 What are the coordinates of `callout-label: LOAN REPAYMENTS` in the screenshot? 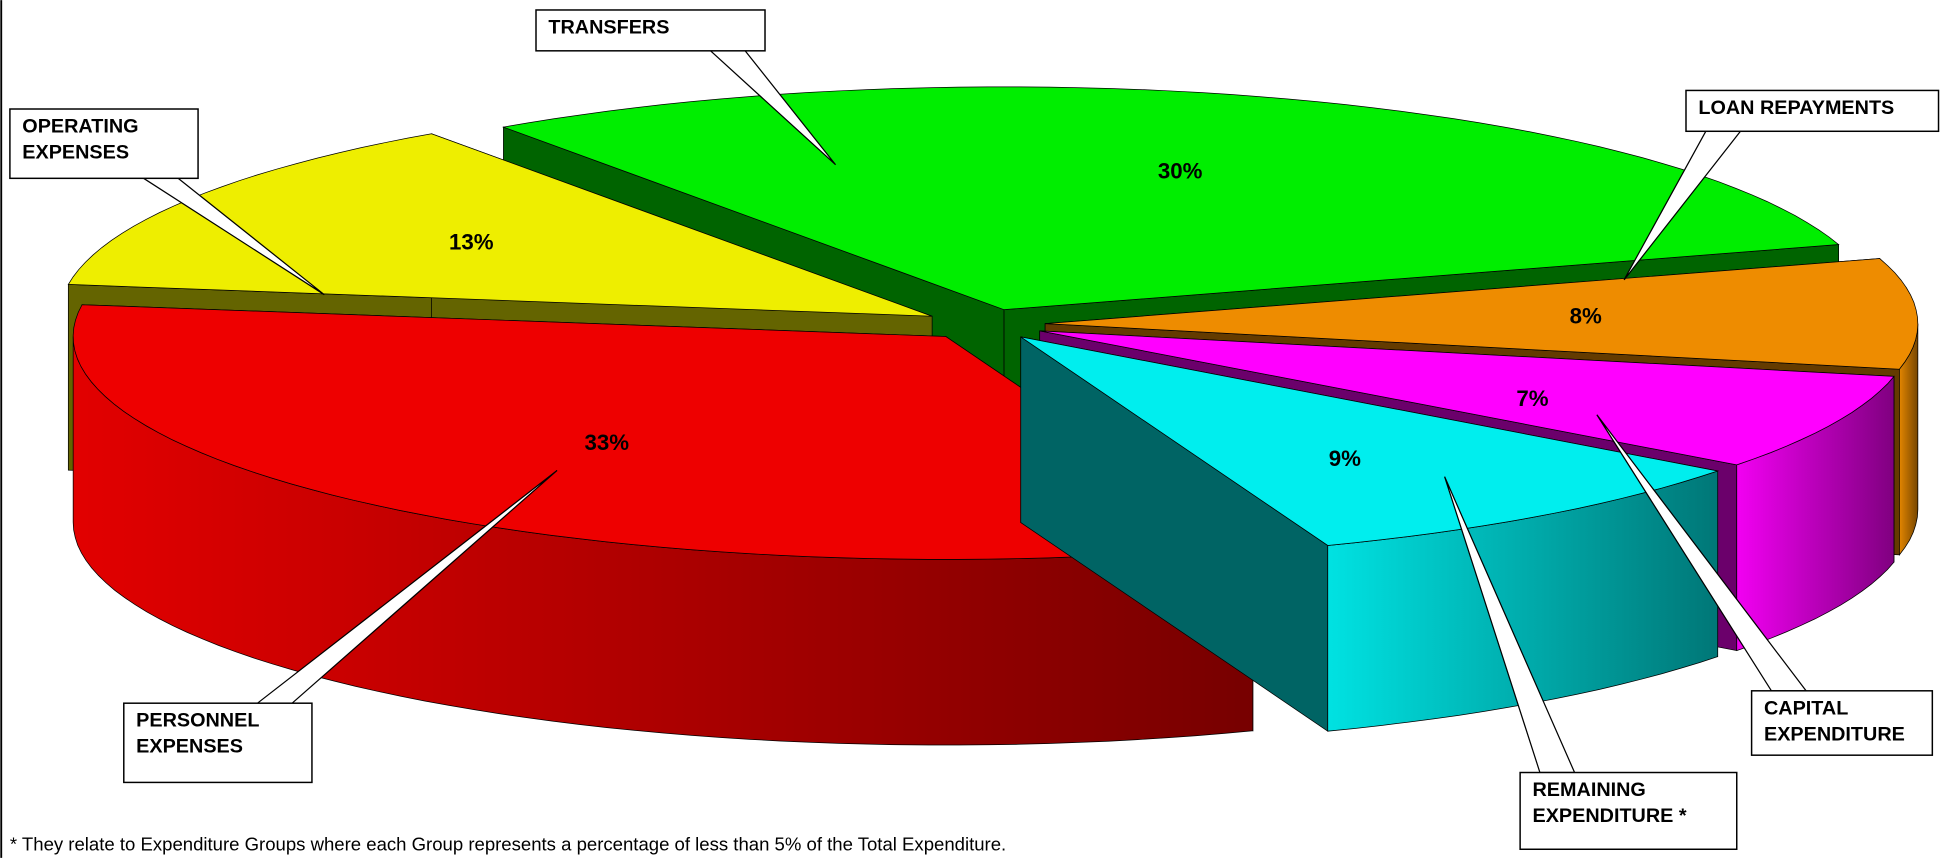 It's located at (1796, 108).